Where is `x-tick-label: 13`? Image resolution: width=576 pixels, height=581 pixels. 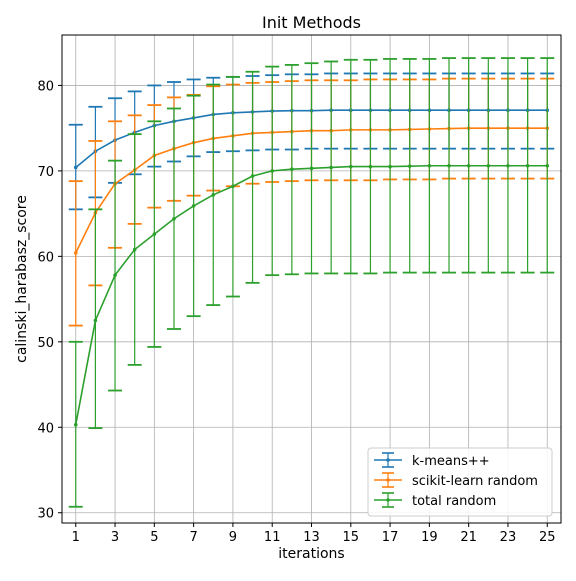 x-tick-label: 13 is located at coordinates (311, 537).